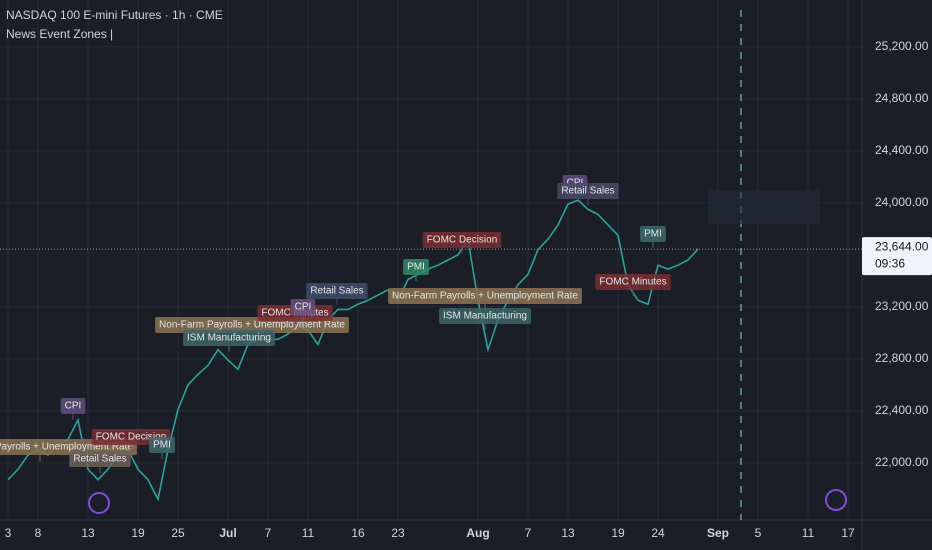  What do you see at coordinates (398, 533) in the screenshot?
I see `x-tick-label: 23` at bounding box center [398, 533].